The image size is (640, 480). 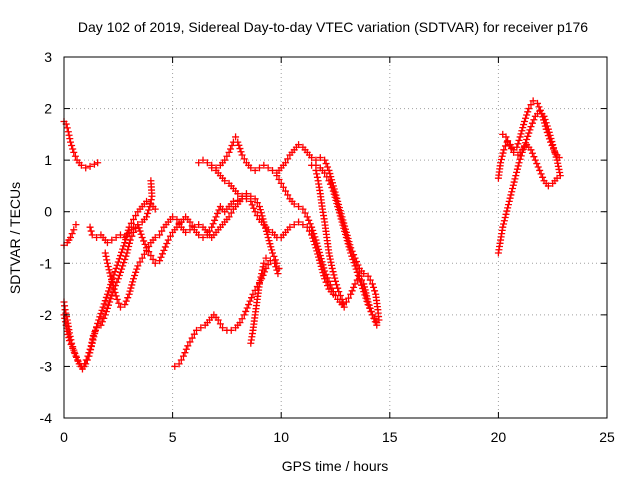 What do you see at coordinates (46, 418) in the screenshot?
I see `y-tick-label: -4` at bounding box center [46, 418].